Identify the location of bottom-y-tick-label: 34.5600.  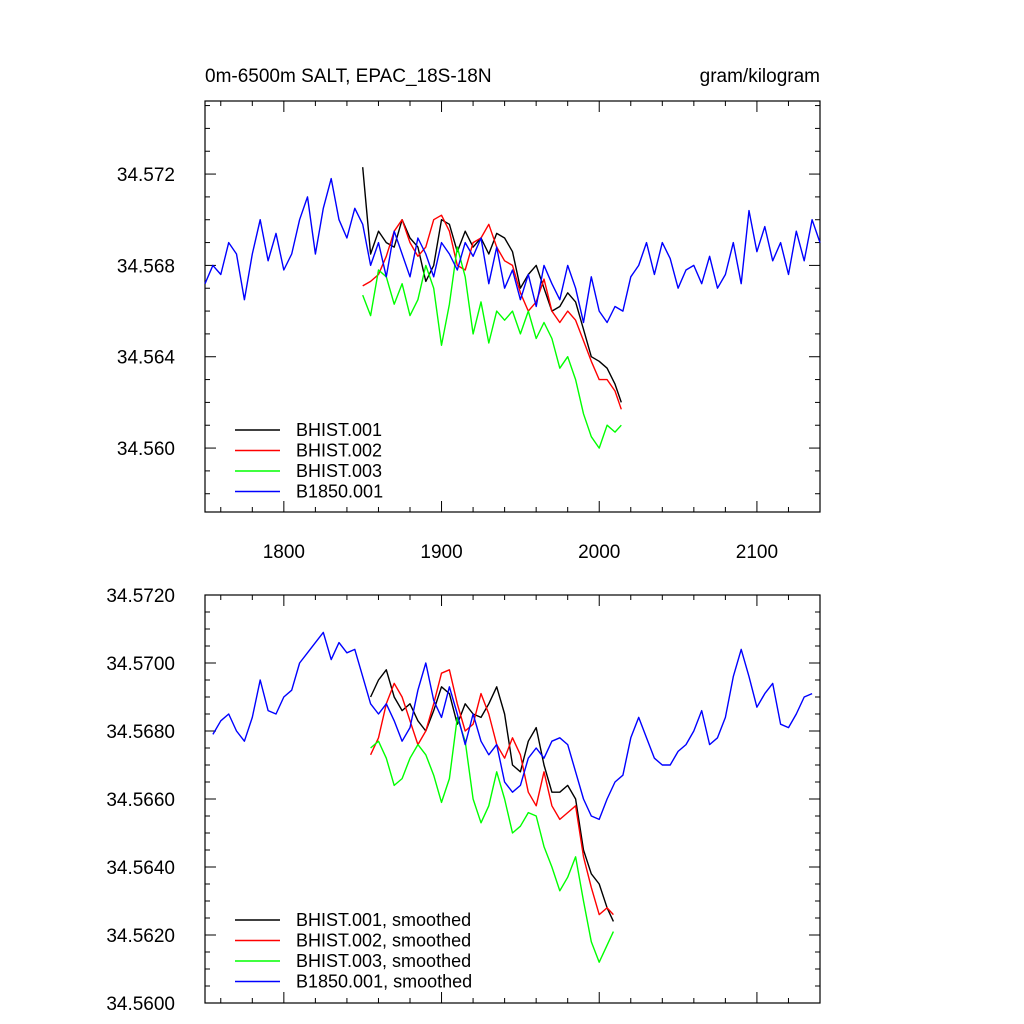
(140, 1004).